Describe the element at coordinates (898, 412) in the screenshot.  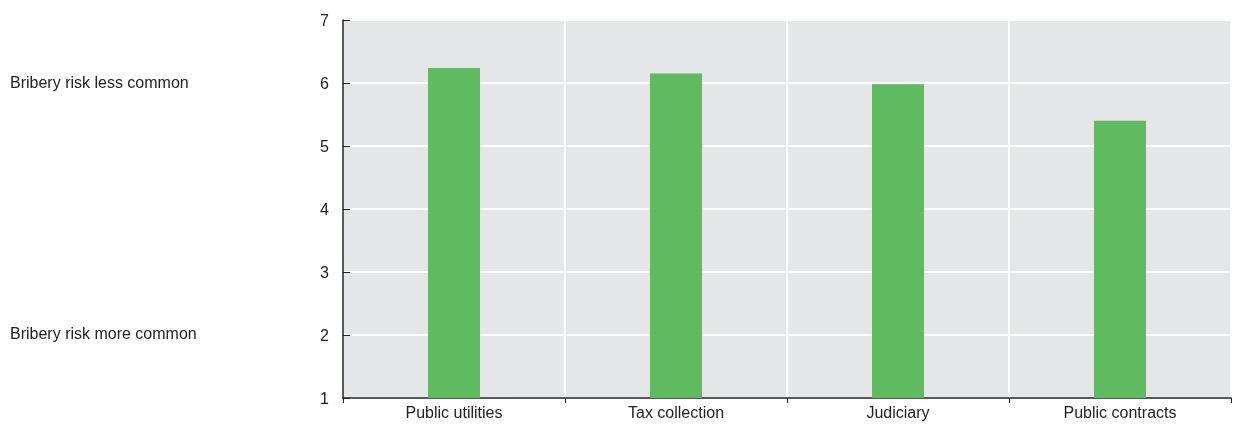
I see `x-tick-label: Judiciary` at that location.